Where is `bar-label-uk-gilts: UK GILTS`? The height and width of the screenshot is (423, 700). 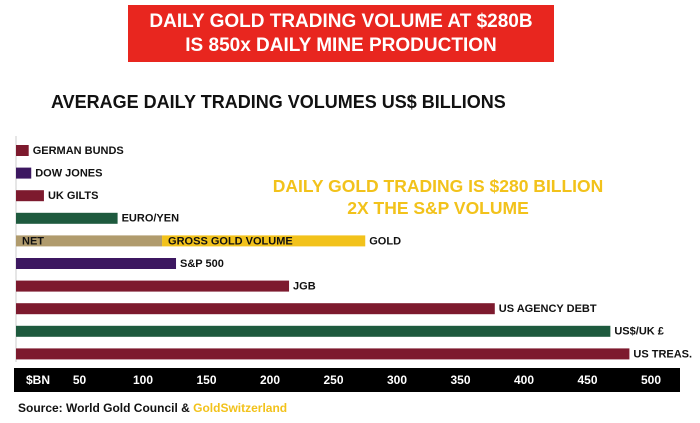 bar-label-uk-gilts: UK GILTS is located at coordinates (73, 196).